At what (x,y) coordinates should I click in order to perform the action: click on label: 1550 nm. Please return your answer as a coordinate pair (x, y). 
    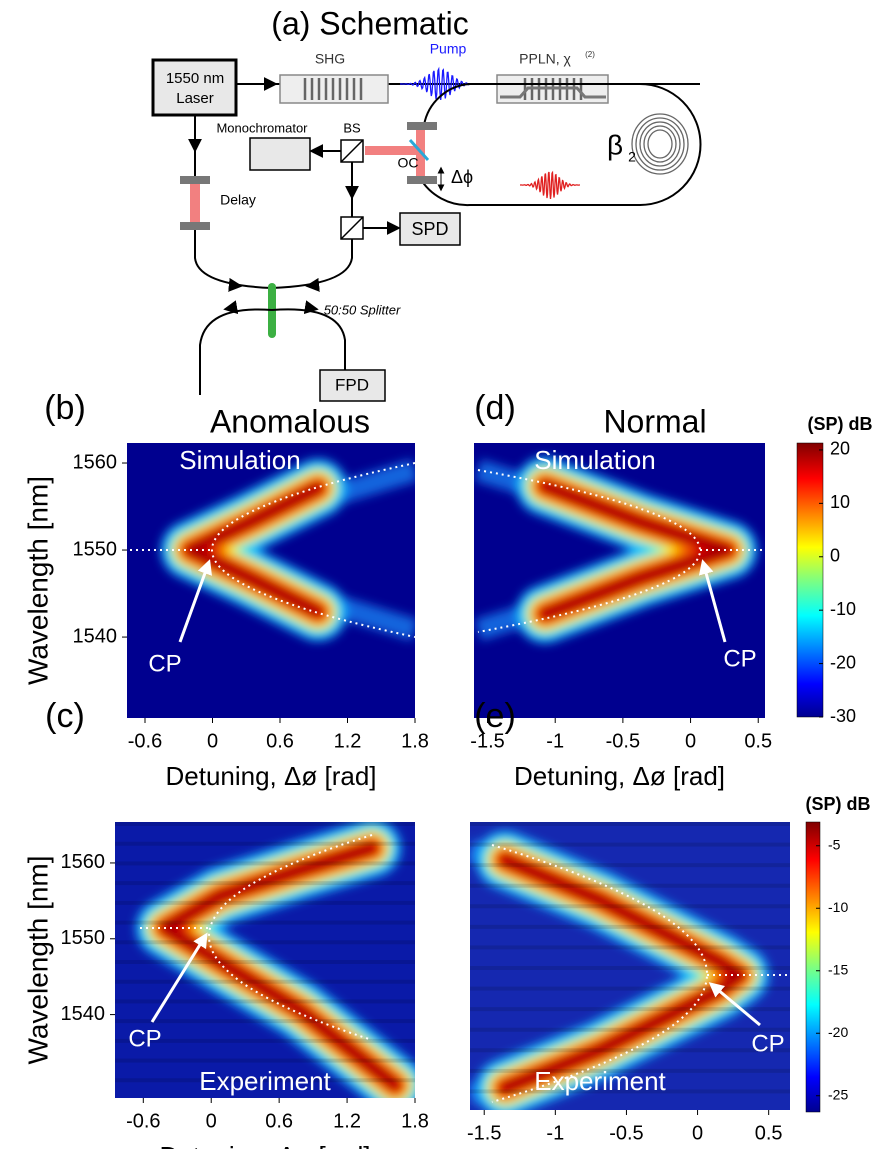
    Looking at the image, I should click on (195, 78).